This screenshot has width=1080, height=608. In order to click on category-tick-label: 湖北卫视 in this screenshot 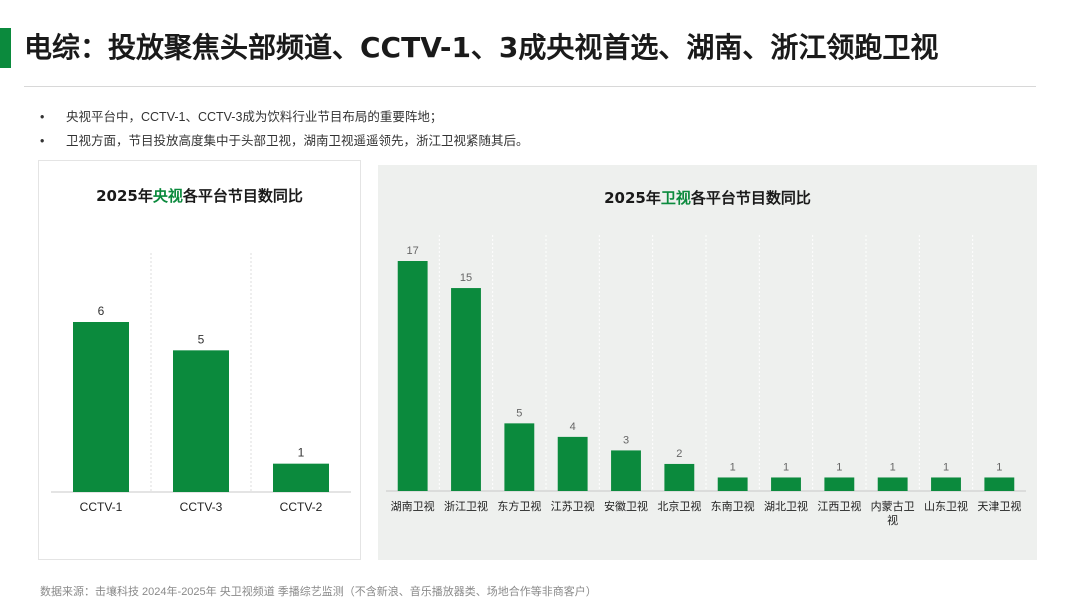, I will do `click(786, 506)`.